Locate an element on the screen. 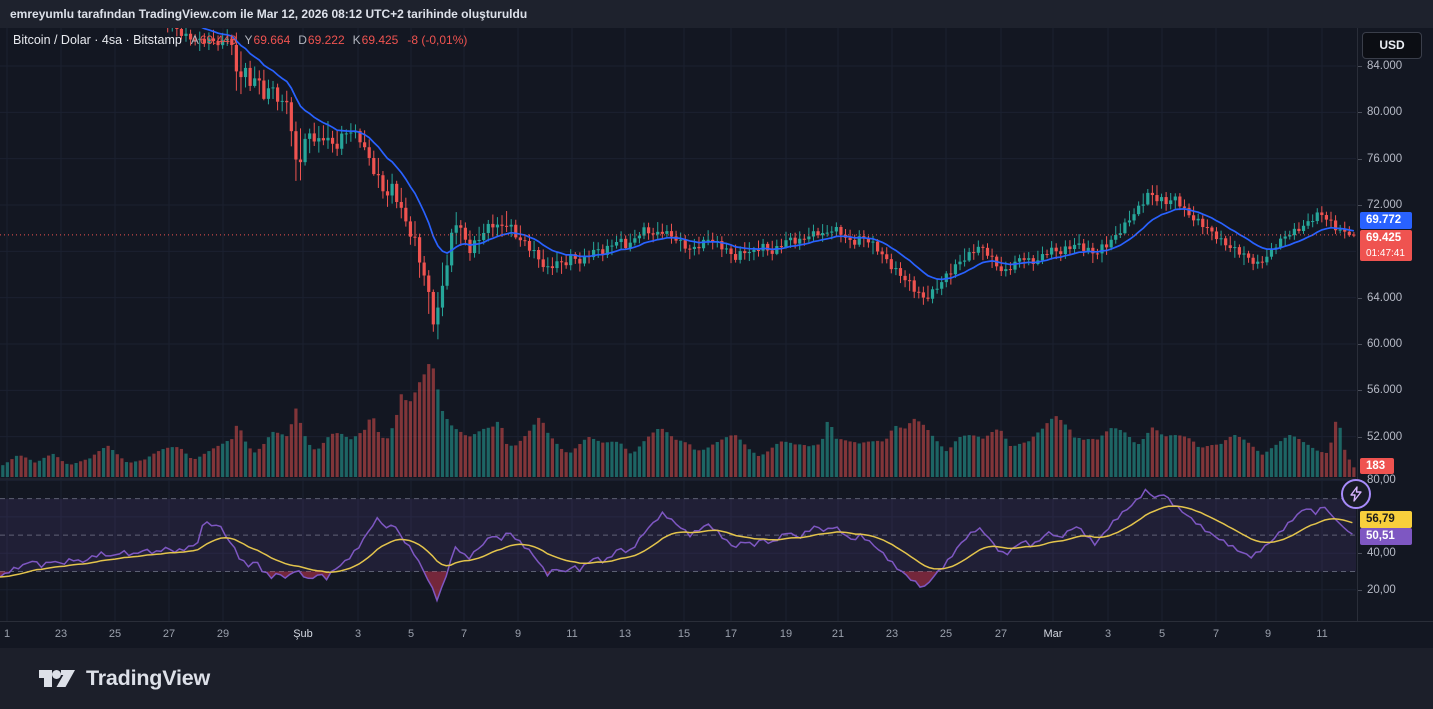  ohlc-pair: D 69.222 is located at coordinates (321, 40).